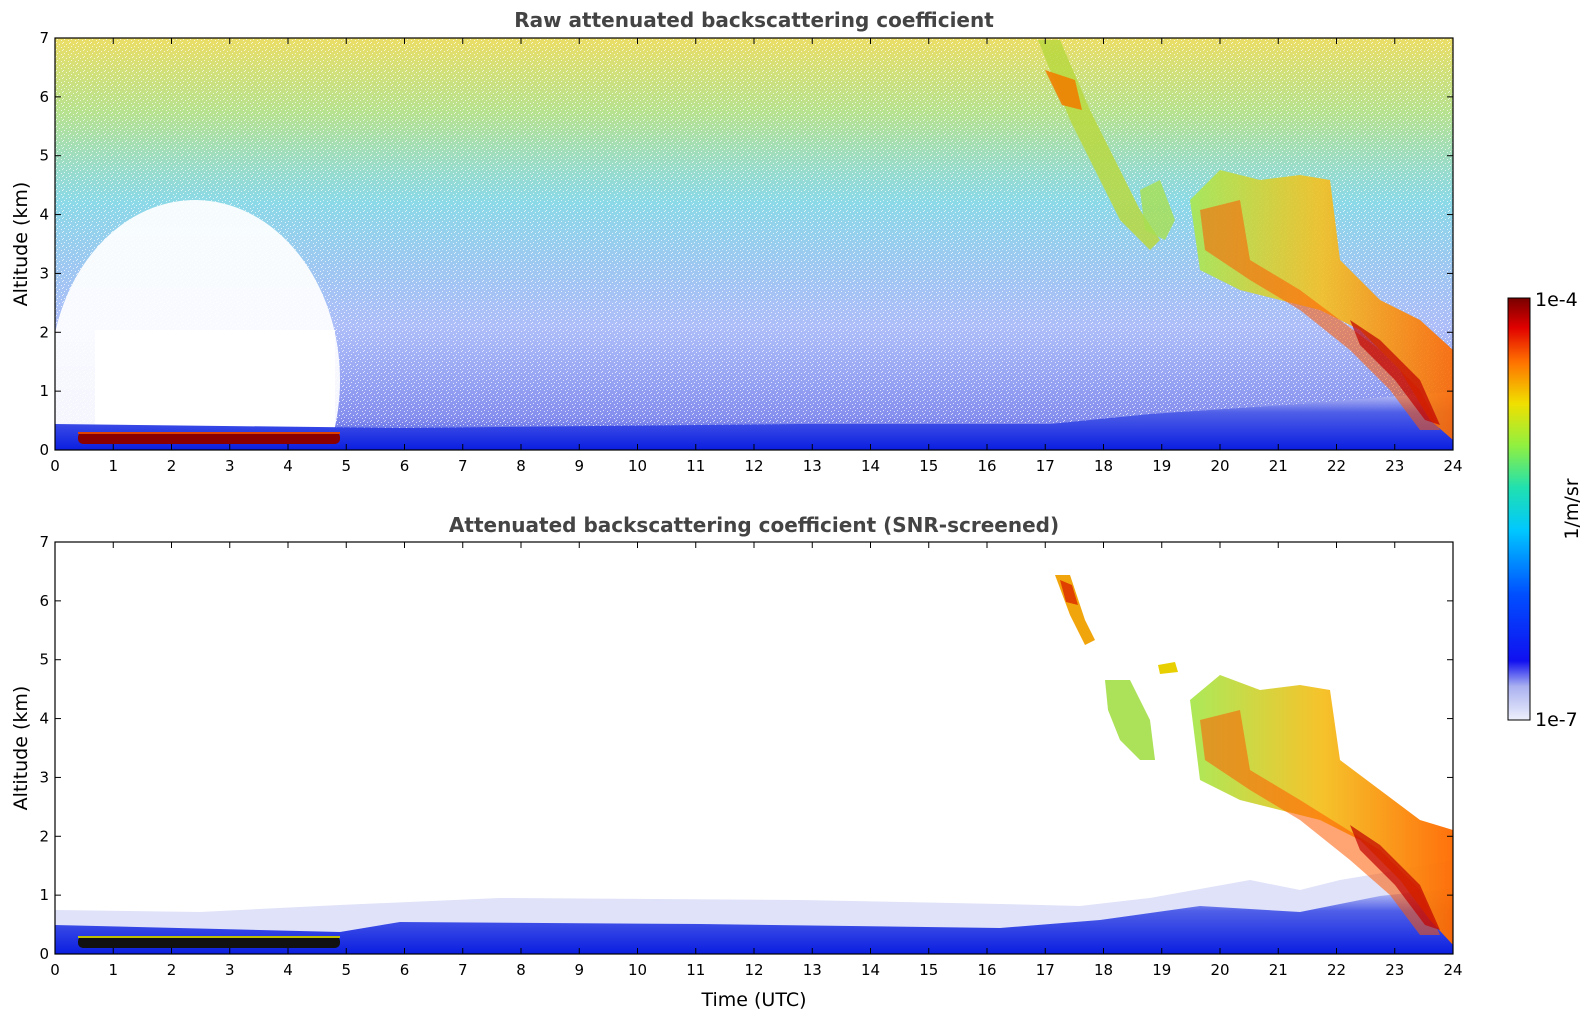 Image resolution: width=1595 pixels, height=1020 pixels. What do you see at coordinates (1556, 300) in the screenshot?
I see `colorbar-max-label: 1e-4` at bounding box center [1556, 300].